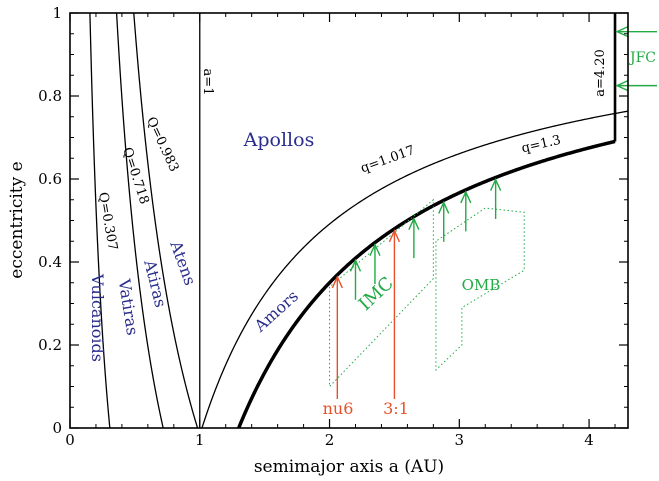  What do you see at coordinates (355, 265) in the screenshot?
I see `green-arrow-0-head` at bounding box center [355, 265].